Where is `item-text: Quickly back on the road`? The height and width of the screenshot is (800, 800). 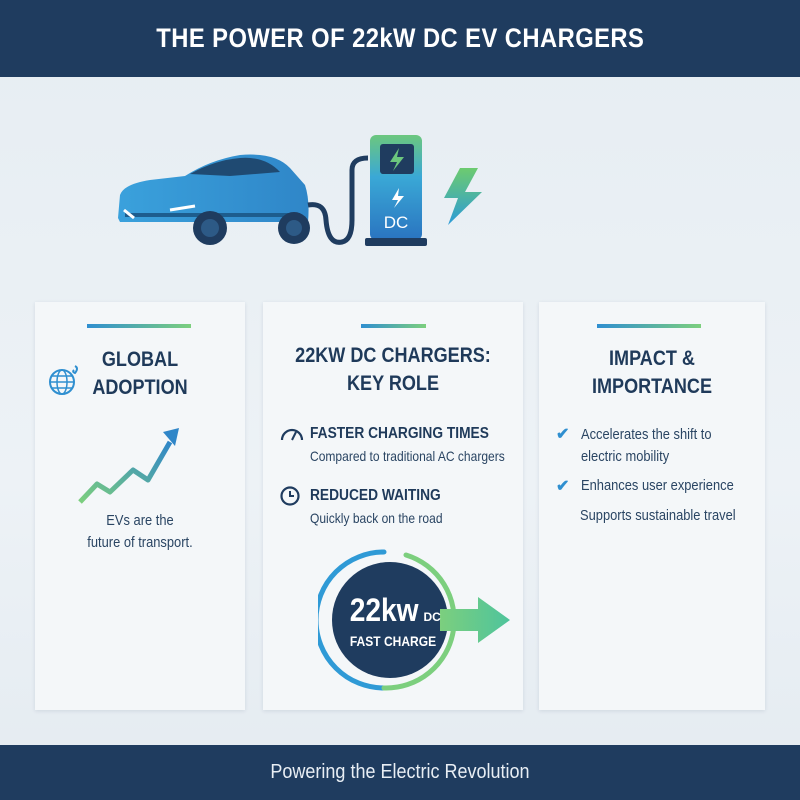
item-text: Quickly back on the road is located at coordinates (376, 518).